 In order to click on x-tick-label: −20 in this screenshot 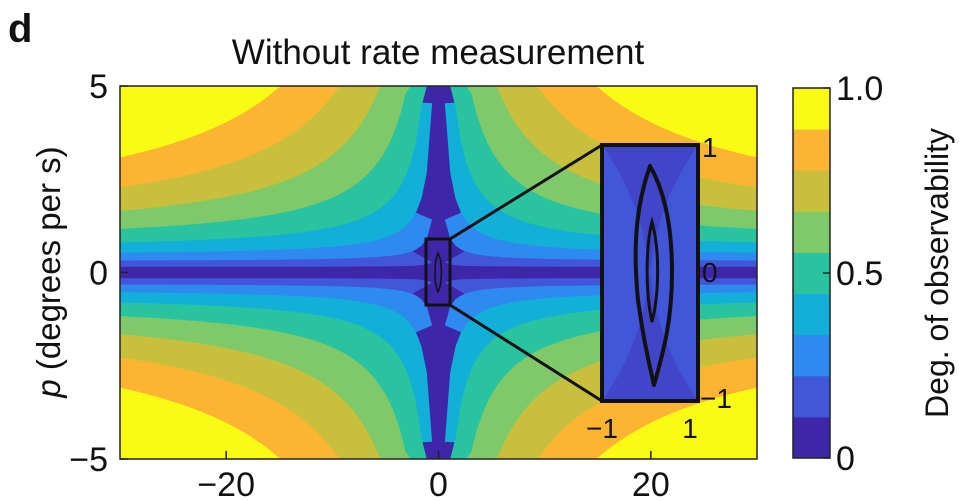, I will do `click(226, 483)`.